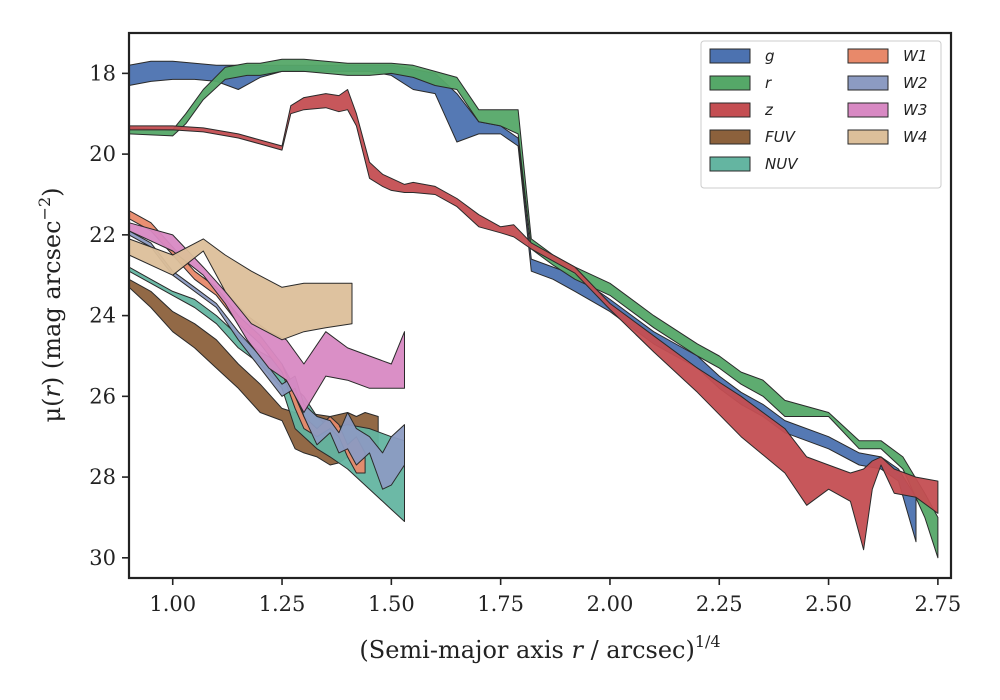 This screenshot has width=1000, height=700. I want to click on x-axis-label: (Semi-major axis r / arcsec)1/4, so click(539, 648).